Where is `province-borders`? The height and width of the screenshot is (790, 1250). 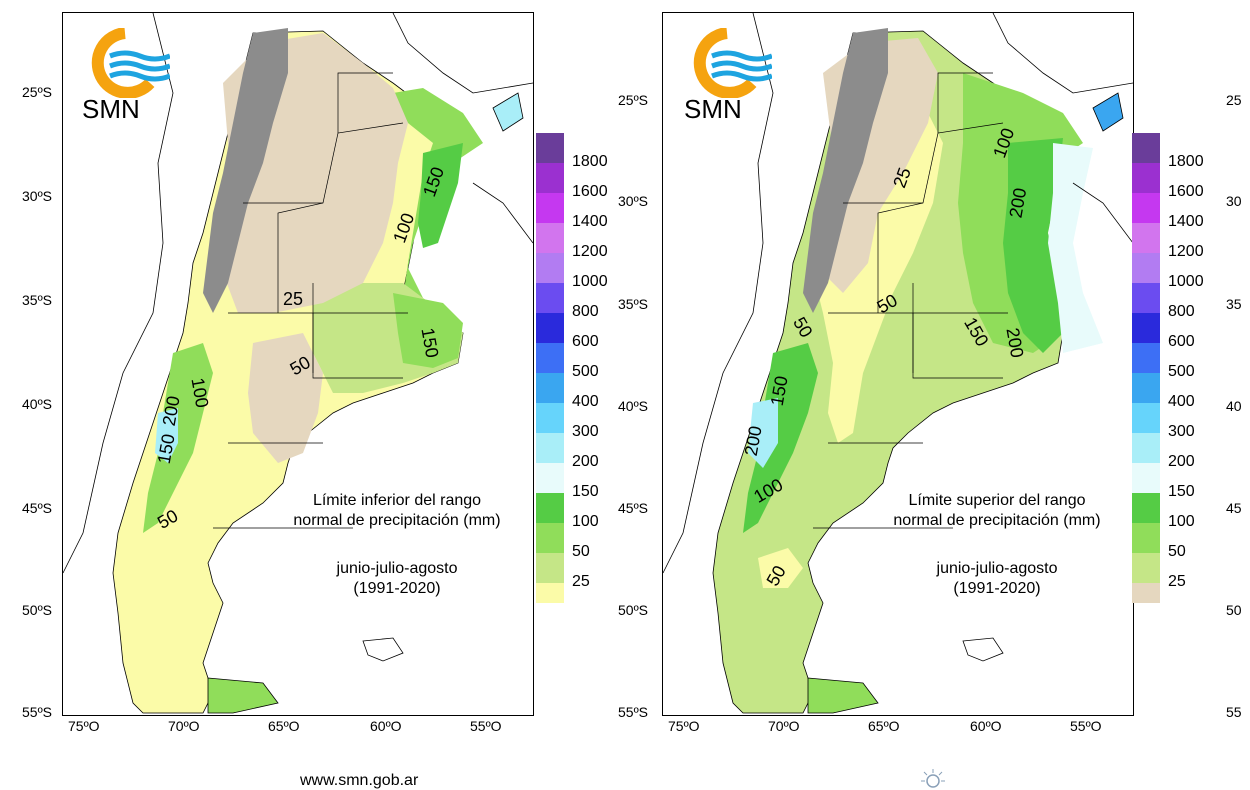 province-borders is located at coordinates (310, 300).